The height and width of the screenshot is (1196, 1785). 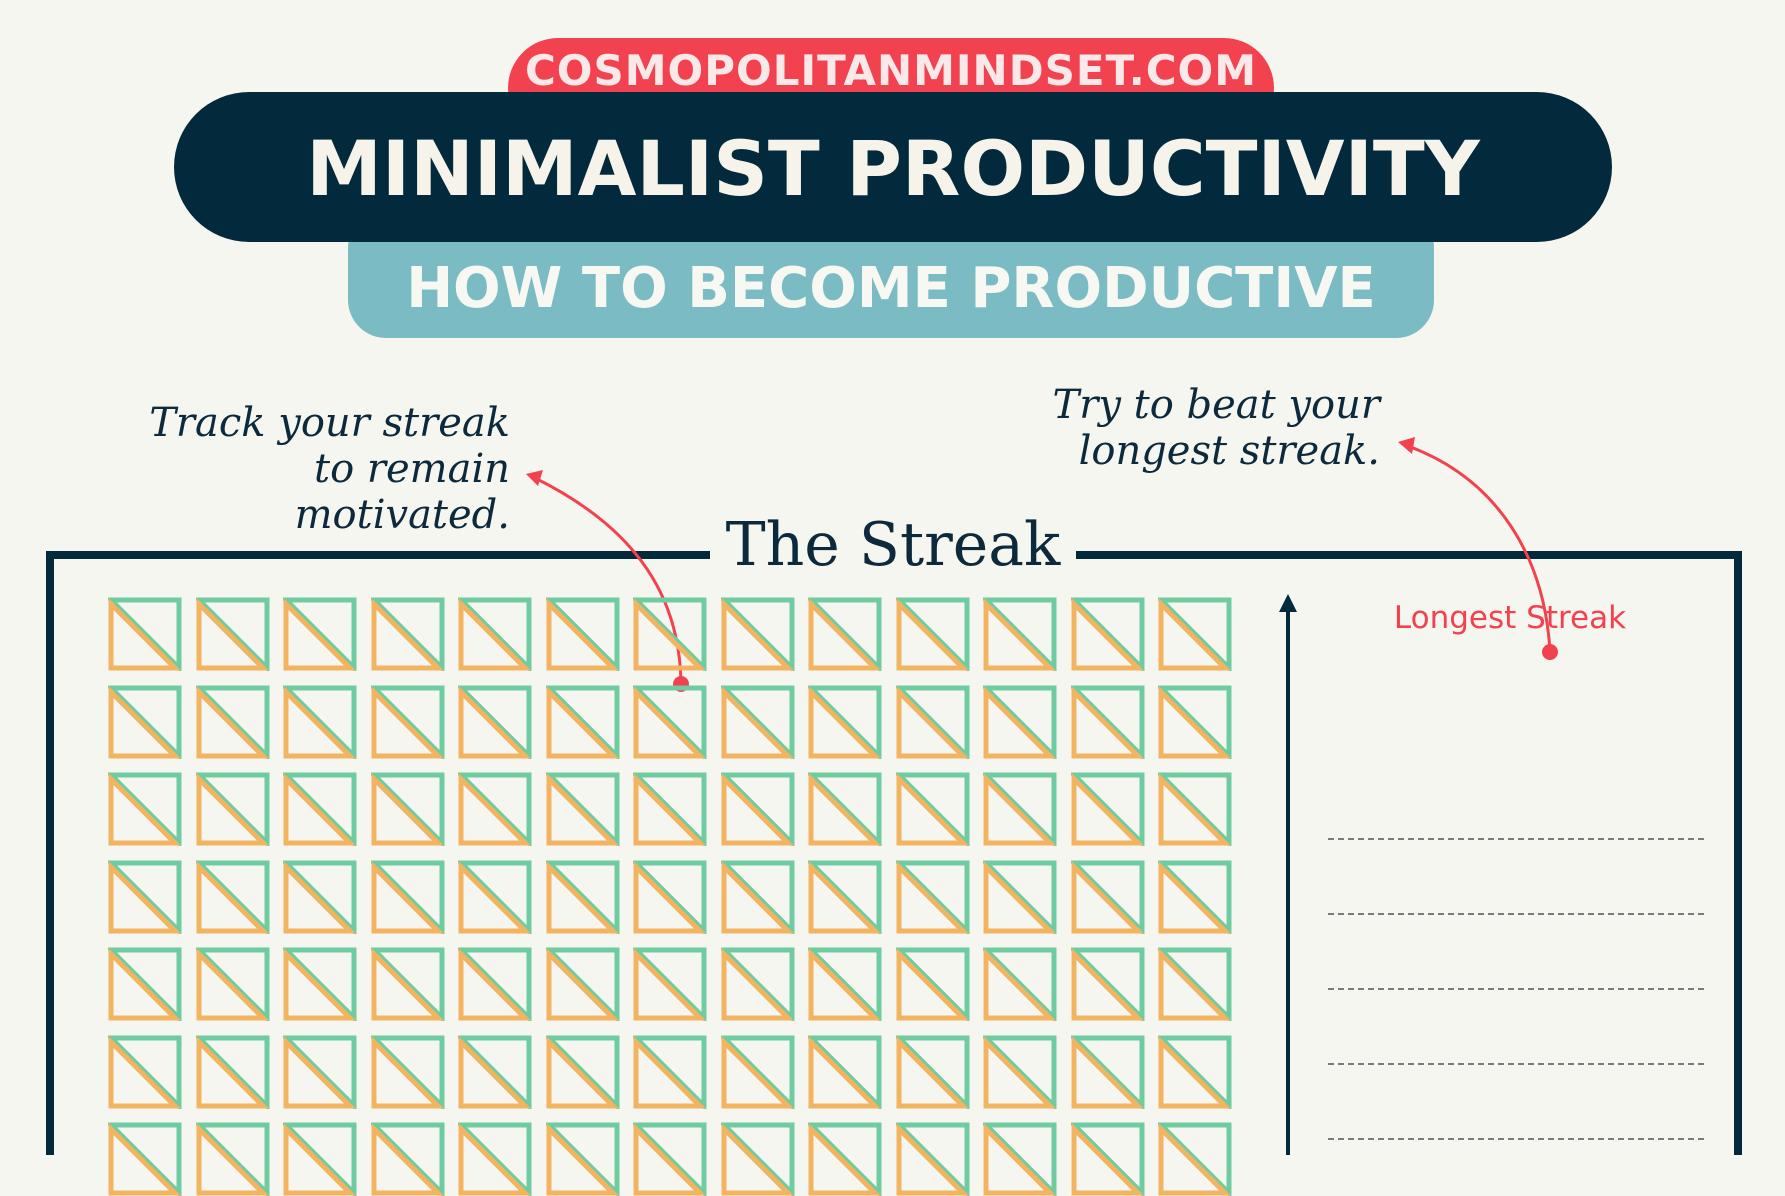 What do you see at coordinates (893, 545) in the screenshot?
I see `section-title: The Streak` at bounding box center [893, 545].